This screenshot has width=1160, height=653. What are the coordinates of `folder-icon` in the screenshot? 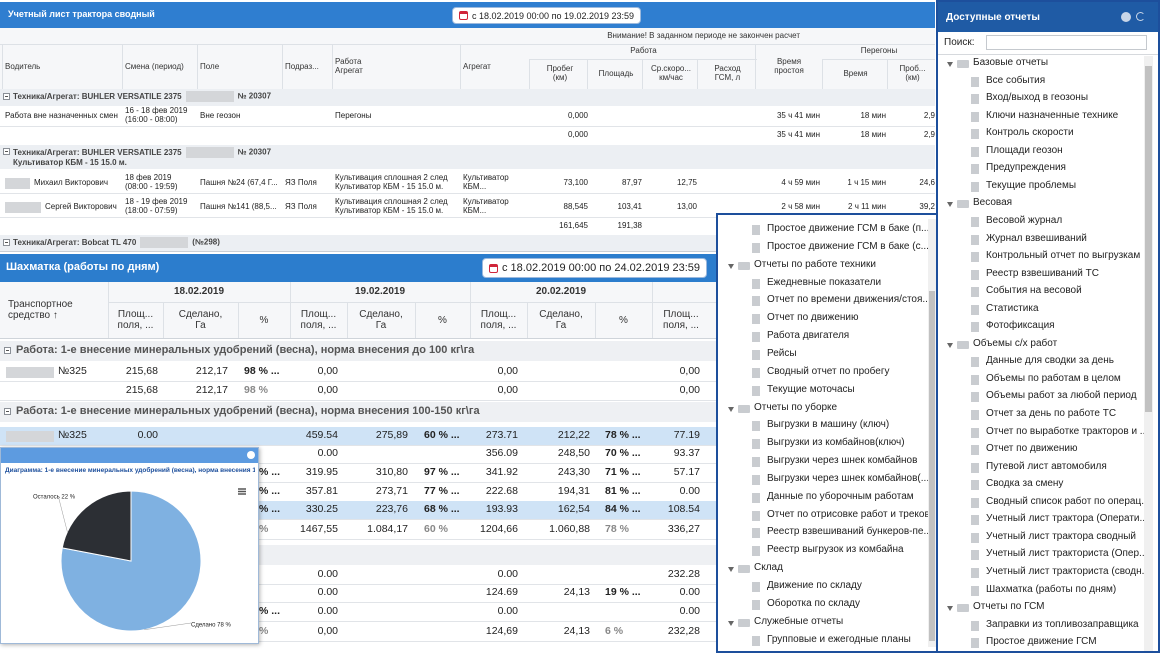 It's located at (744, 408).